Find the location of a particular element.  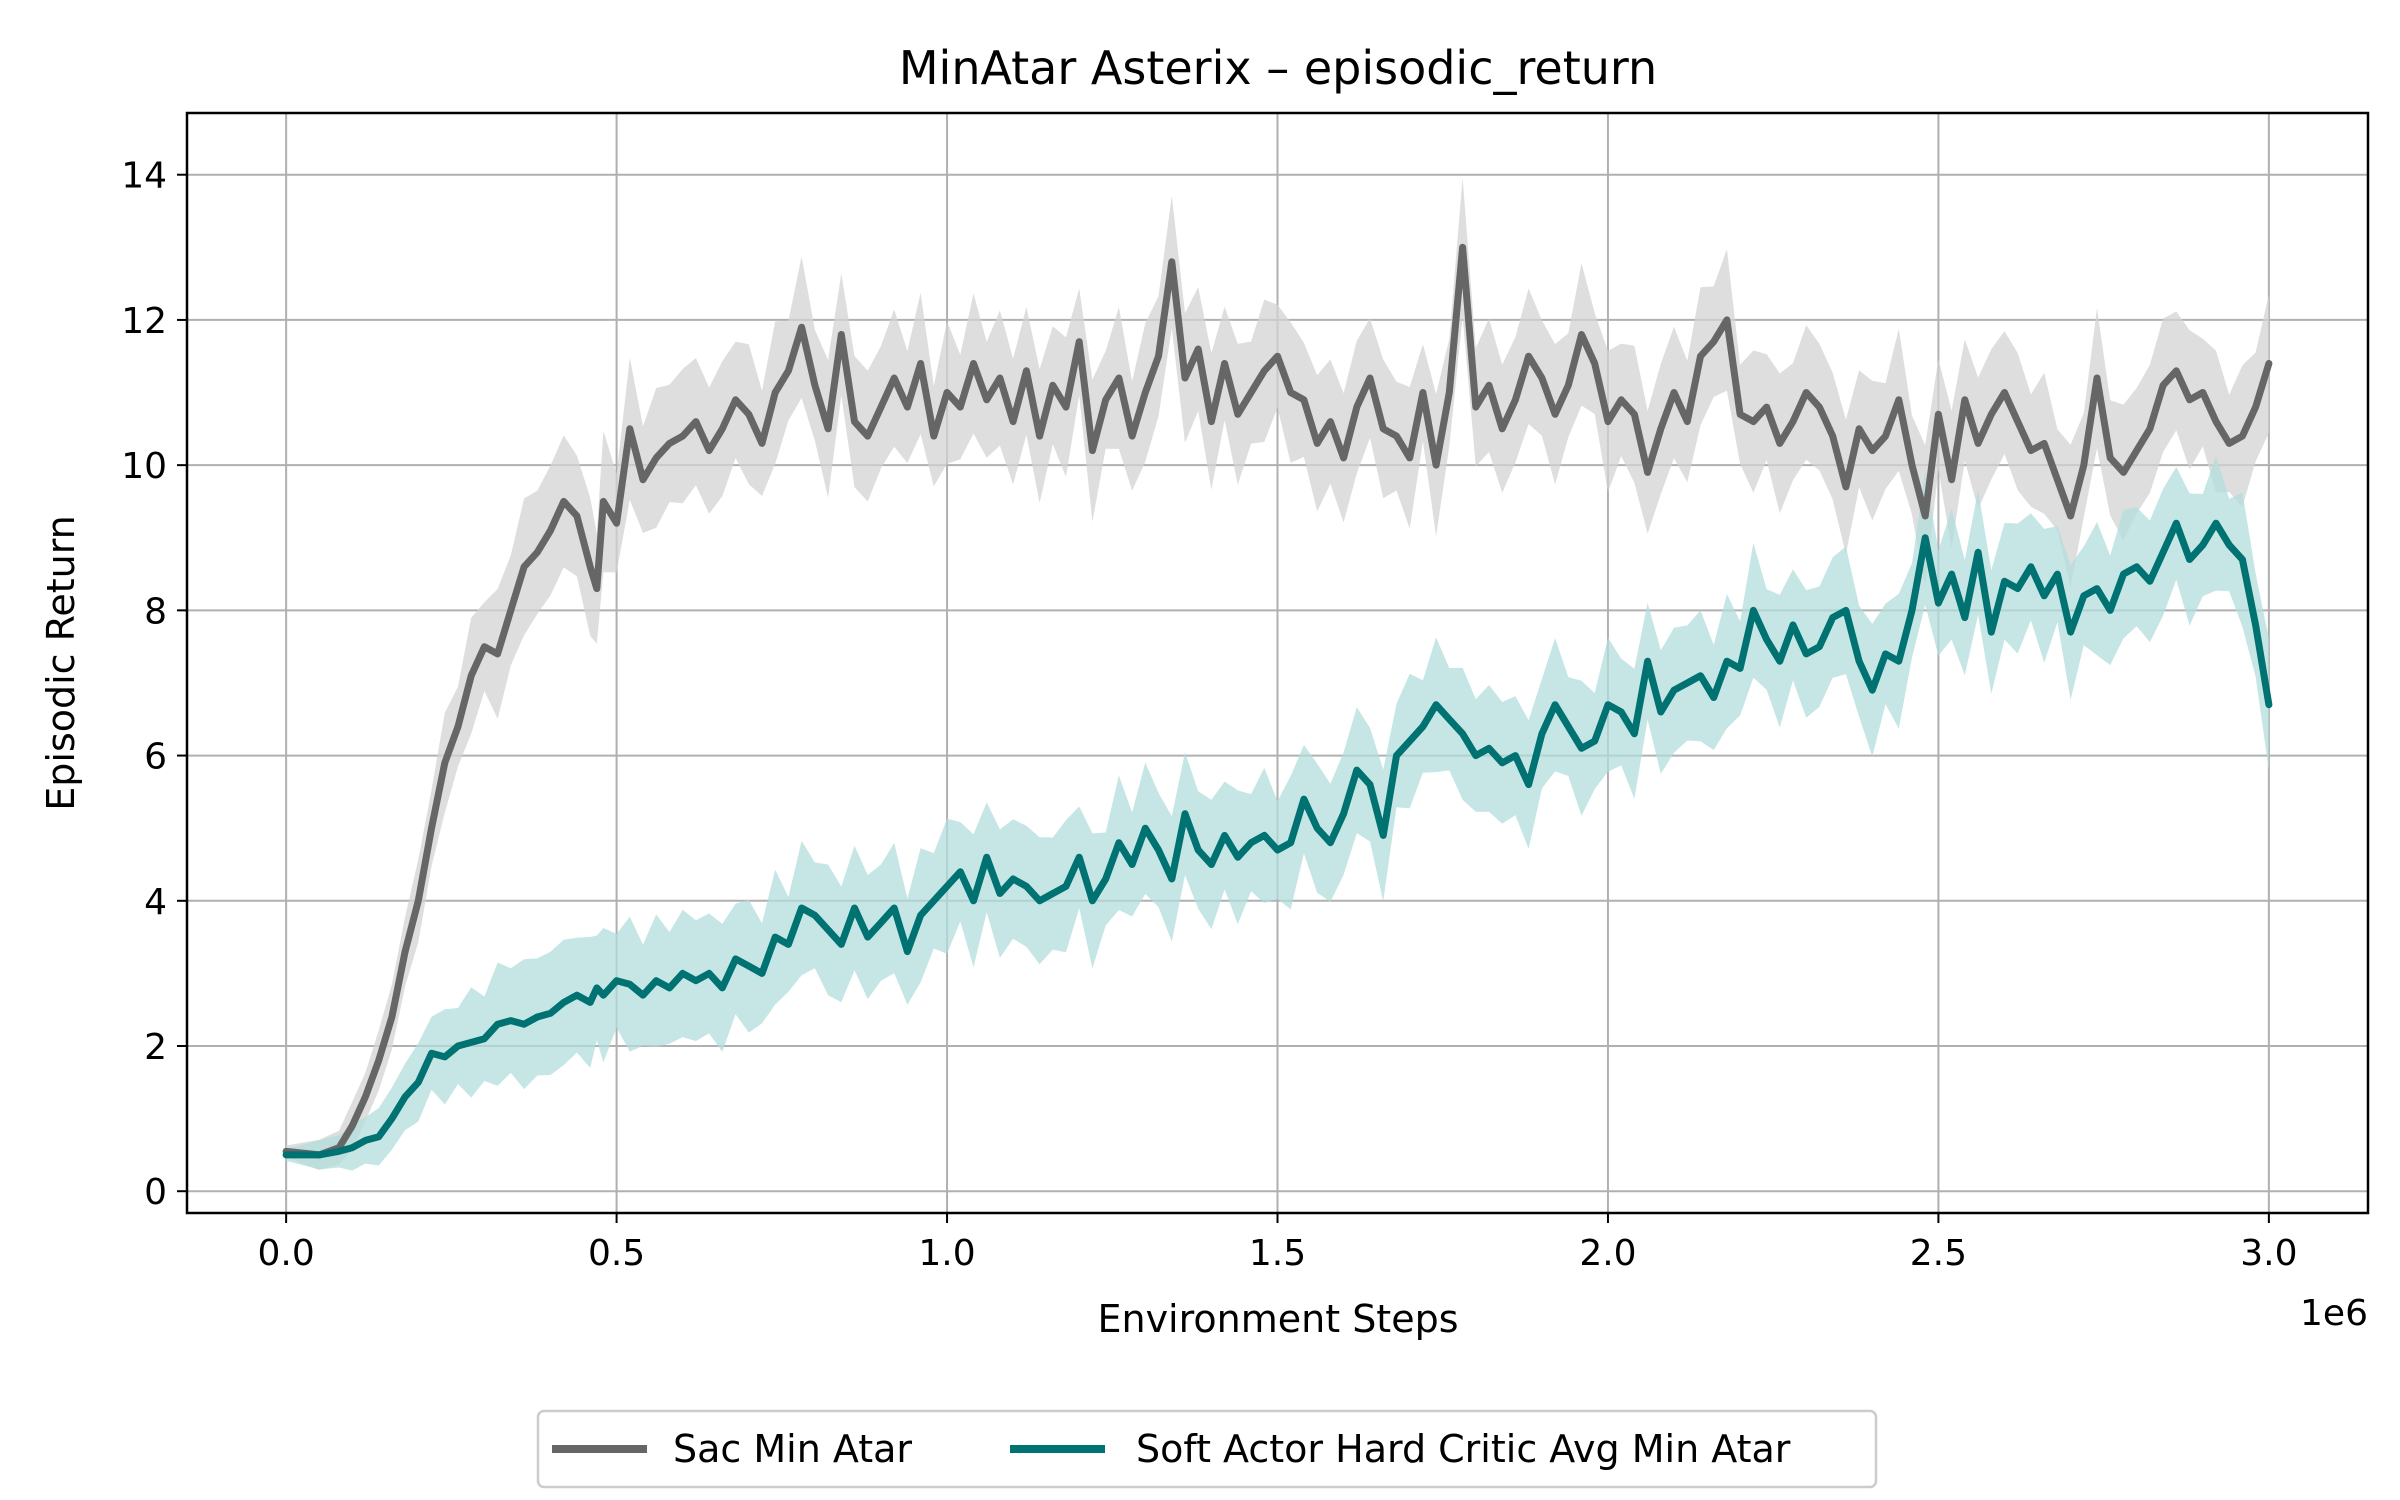

x-tick-label: 1.0 is located at coordinates (946, 1253).